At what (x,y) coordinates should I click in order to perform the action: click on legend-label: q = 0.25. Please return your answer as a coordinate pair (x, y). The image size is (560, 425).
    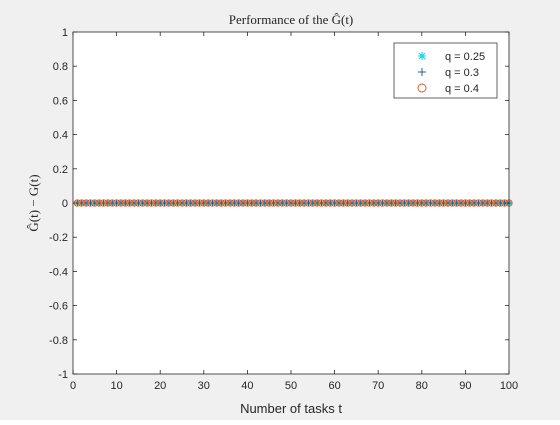
    Looking at the image, I should click on (465, 57).